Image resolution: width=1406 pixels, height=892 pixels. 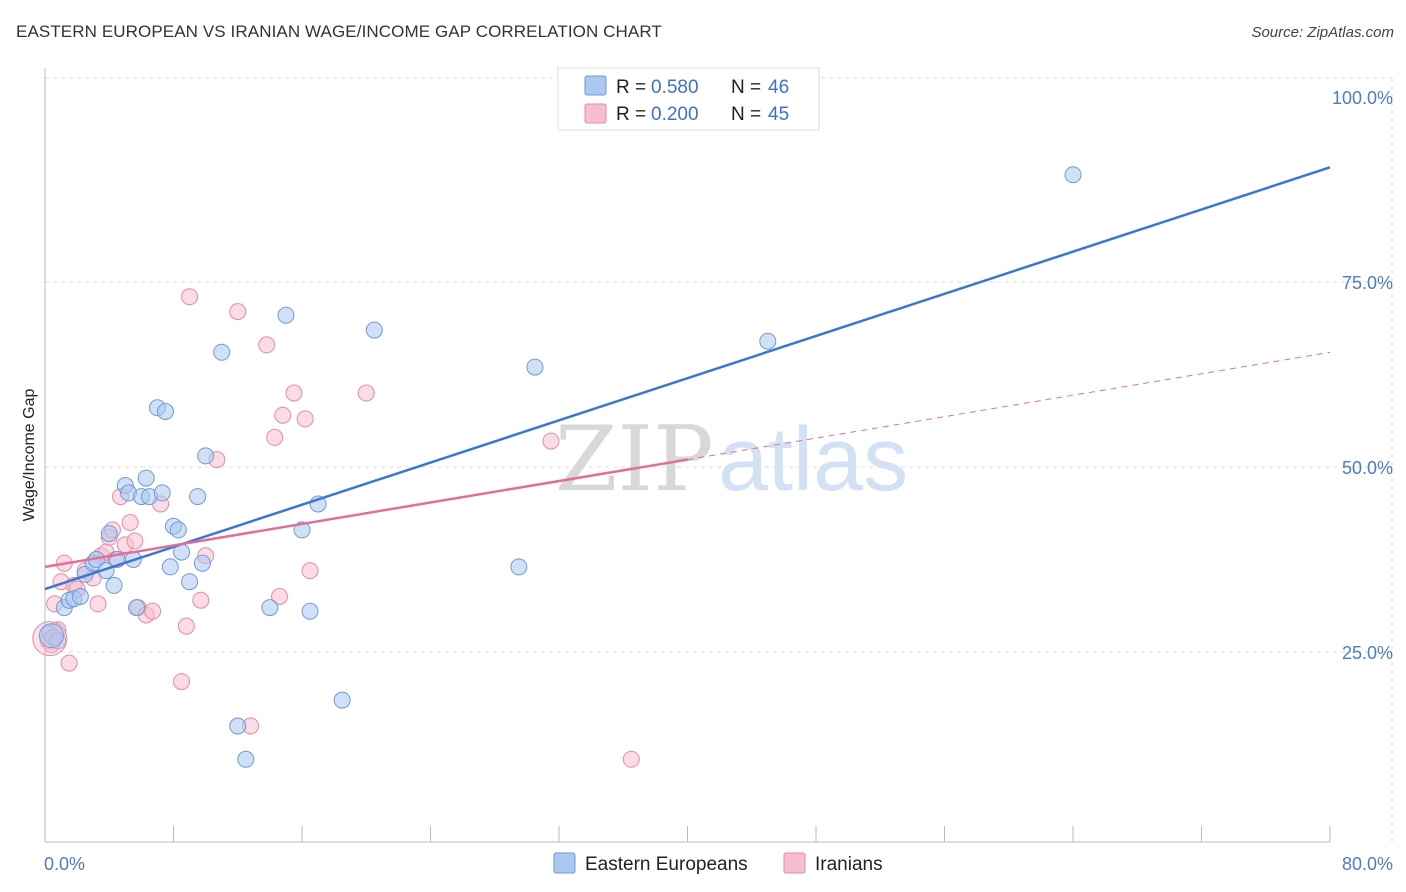 I want to click on x-tick-label-min: 0.0%, so click(x=64, y=864).